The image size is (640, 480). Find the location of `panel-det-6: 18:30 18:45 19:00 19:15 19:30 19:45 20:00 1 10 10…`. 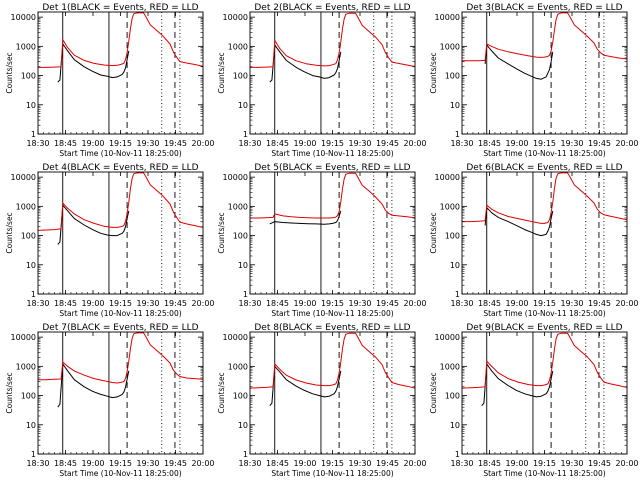

panel-det-6: 18:30 18:45 19:00 19:15 19:30 19:45 20:00 1 10 10… is located at coordinates (534, 240).